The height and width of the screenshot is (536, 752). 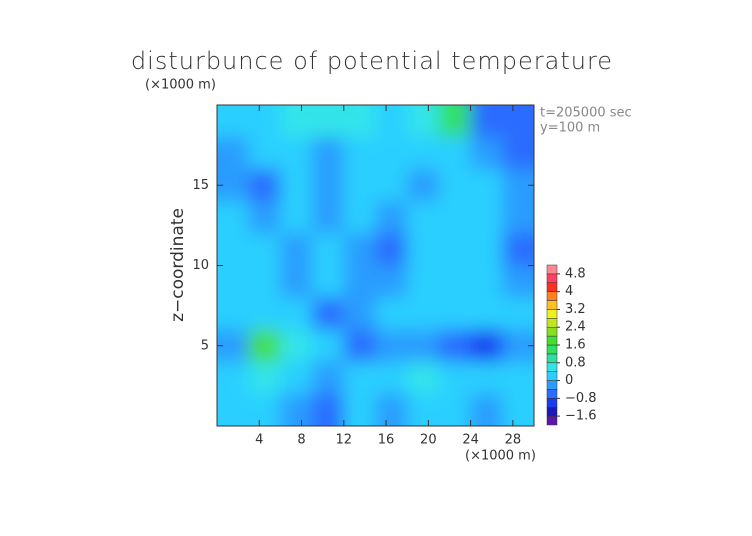 I want to click on colorbar-label: 3.2, so click(x=575, y=309).